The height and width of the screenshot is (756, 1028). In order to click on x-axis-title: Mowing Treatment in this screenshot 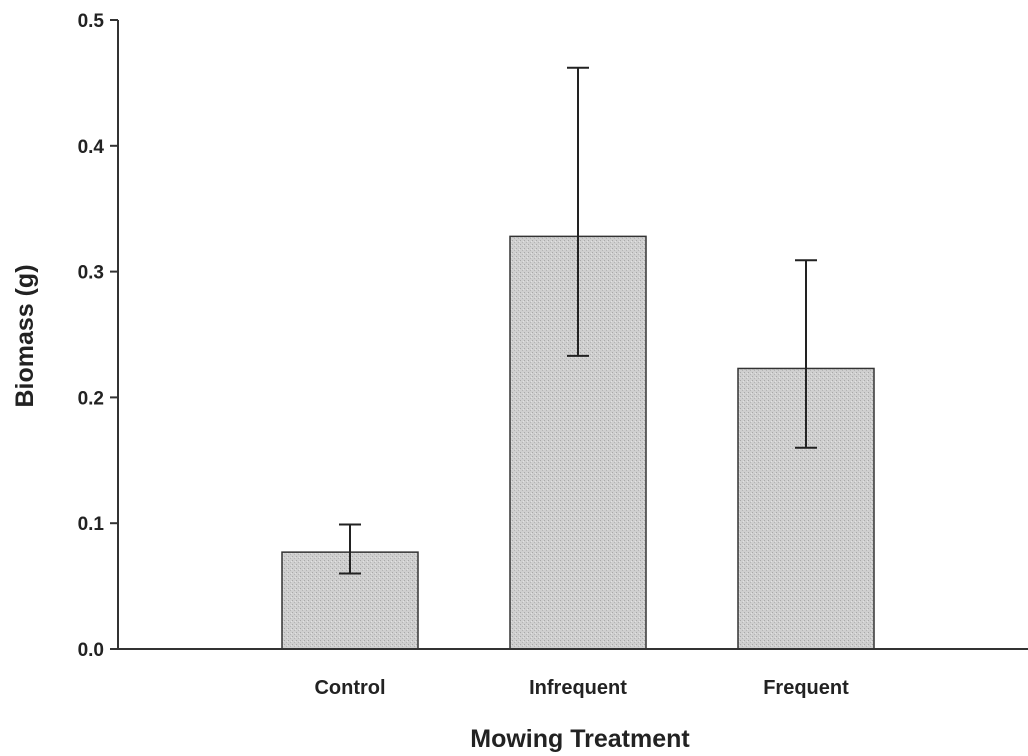, I will do `click(580, 739)`.